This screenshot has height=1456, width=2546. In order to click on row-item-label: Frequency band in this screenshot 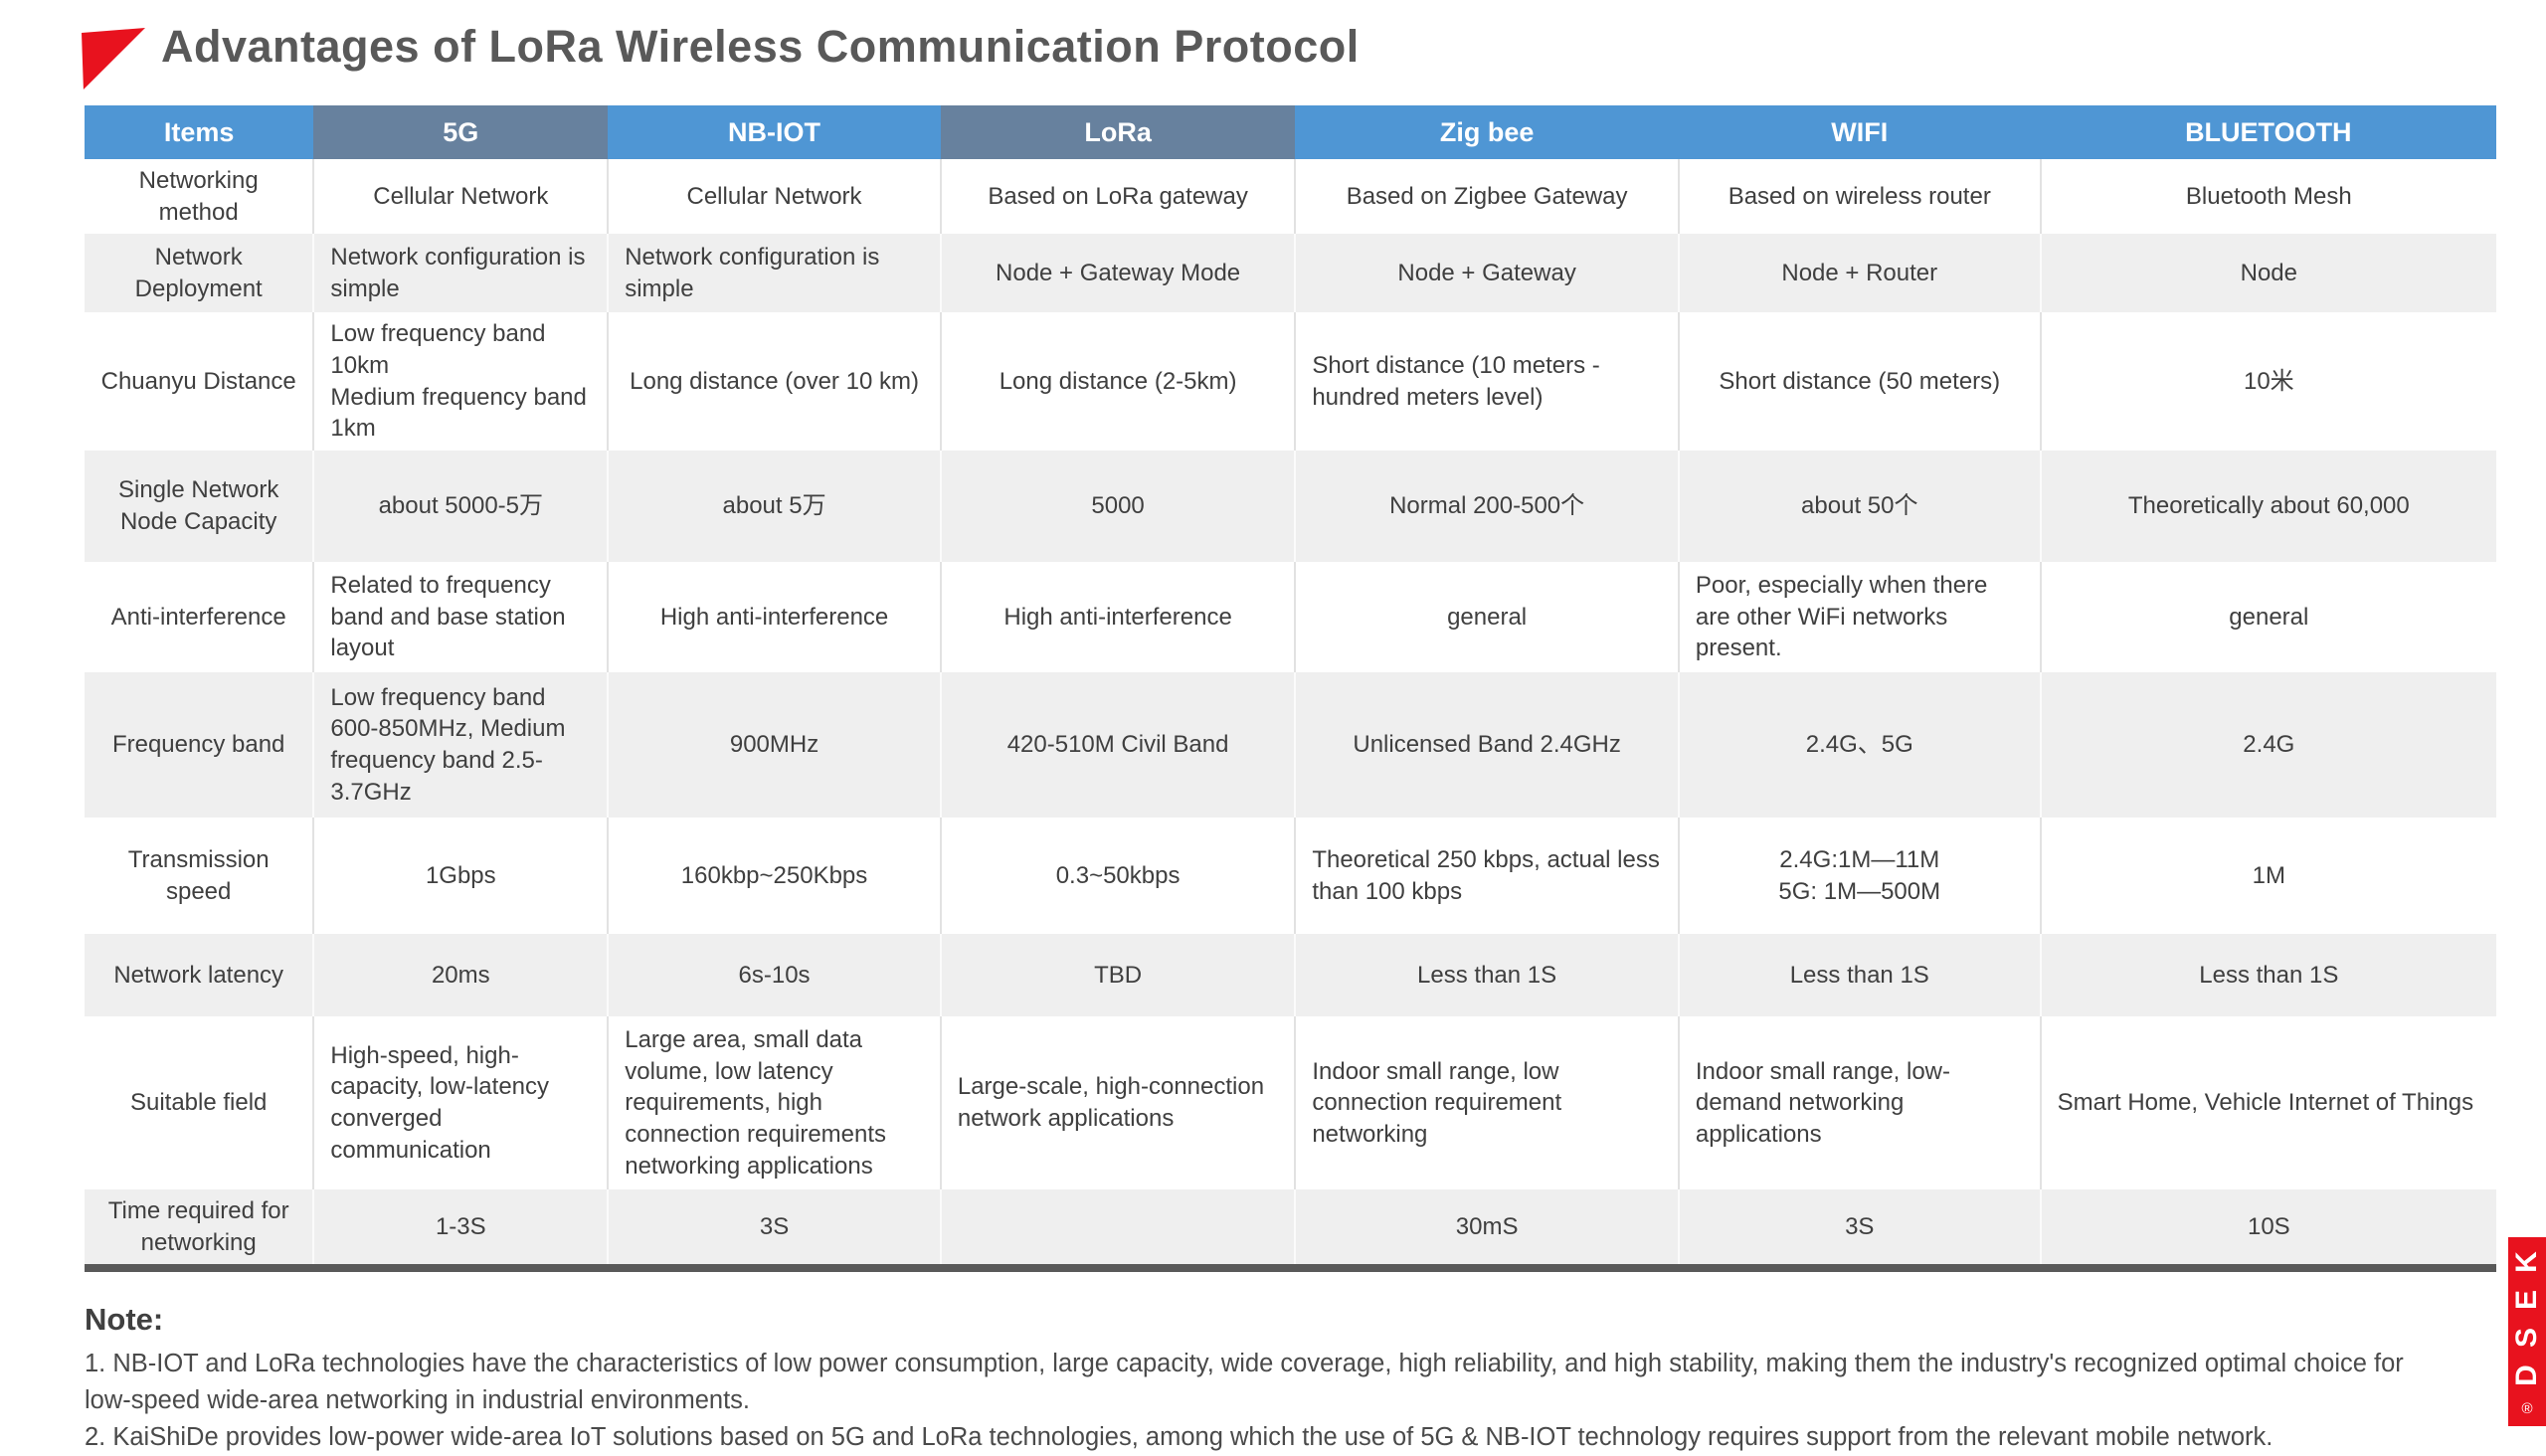, I will do `click(200, 745)`.